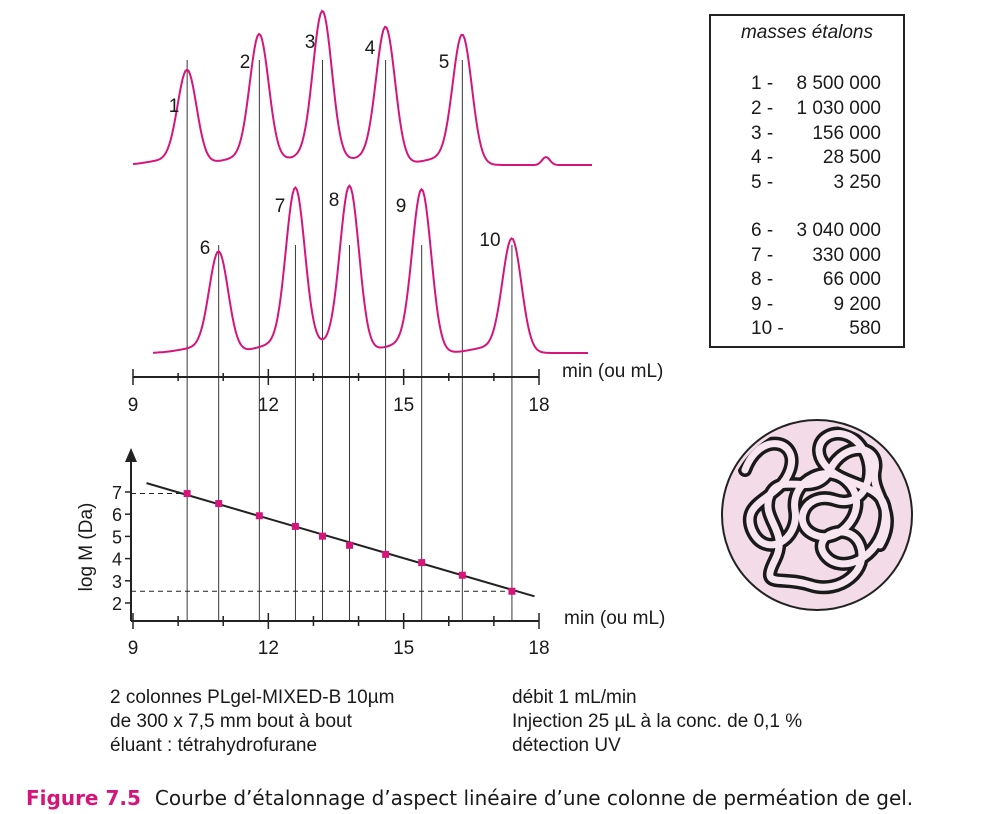 The width and height of the screenshot is (1004, 814). Describe the element at coordinates (370, 48) in the screenshot. I see `peak-label: 4` at that location.